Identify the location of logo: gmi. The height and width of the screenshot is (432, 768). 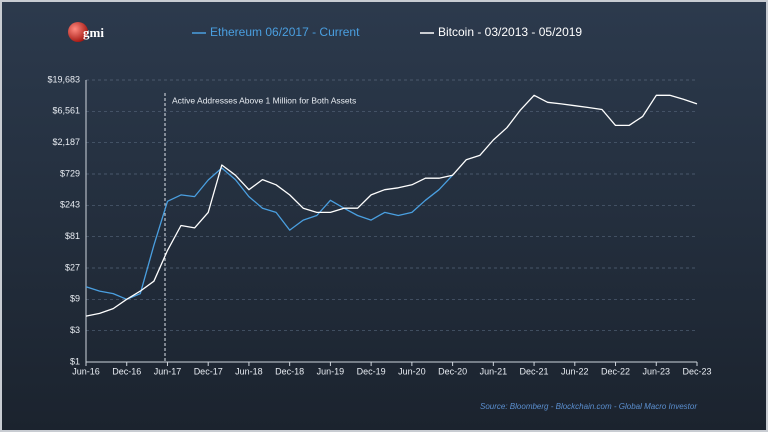
(93, 32).